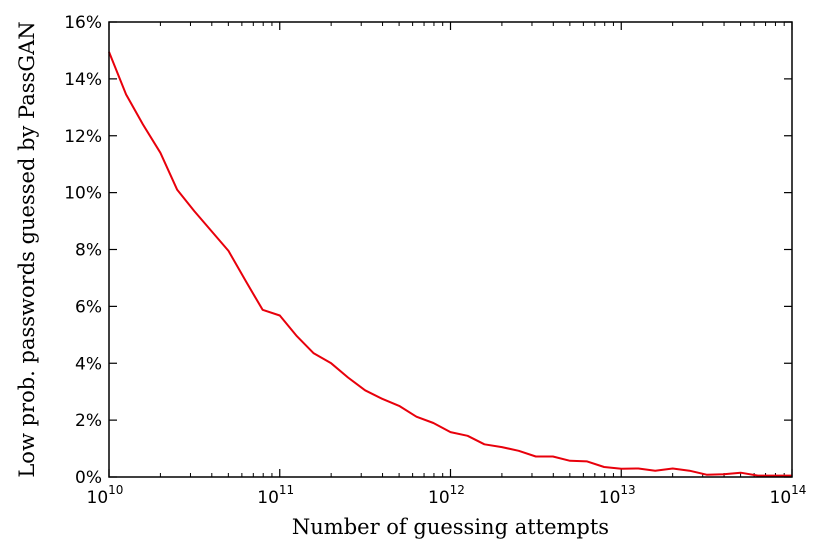 The height and width of the screenshot is (557, 830). What do you see at coordinates (88, 307) in the screenshot?
I see `y-tick-label: 6%` at bounding box center [88, 307].